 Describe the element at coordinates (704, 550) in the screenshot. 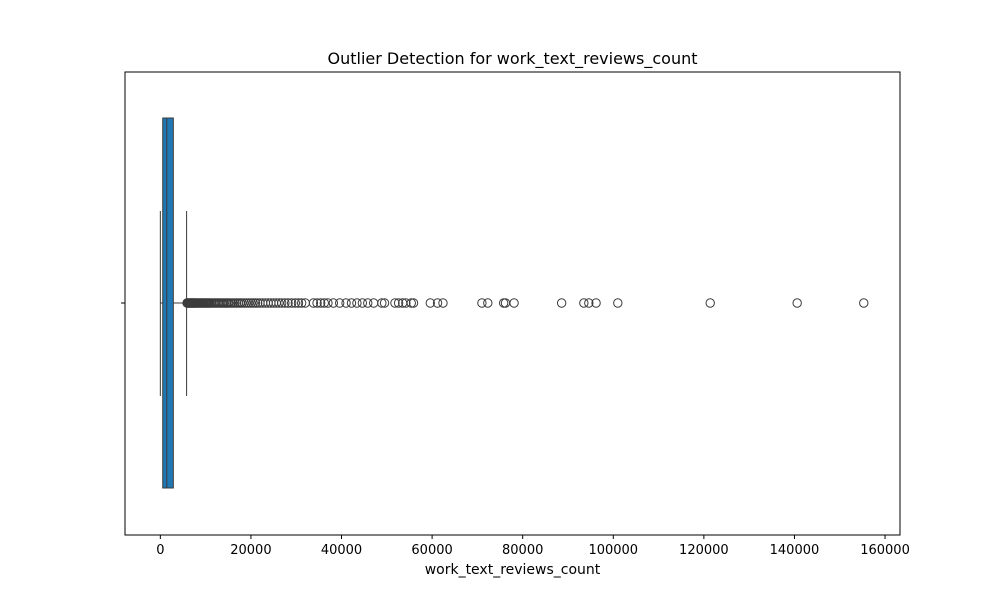

I see `x-tick-label: 120000` at that location.